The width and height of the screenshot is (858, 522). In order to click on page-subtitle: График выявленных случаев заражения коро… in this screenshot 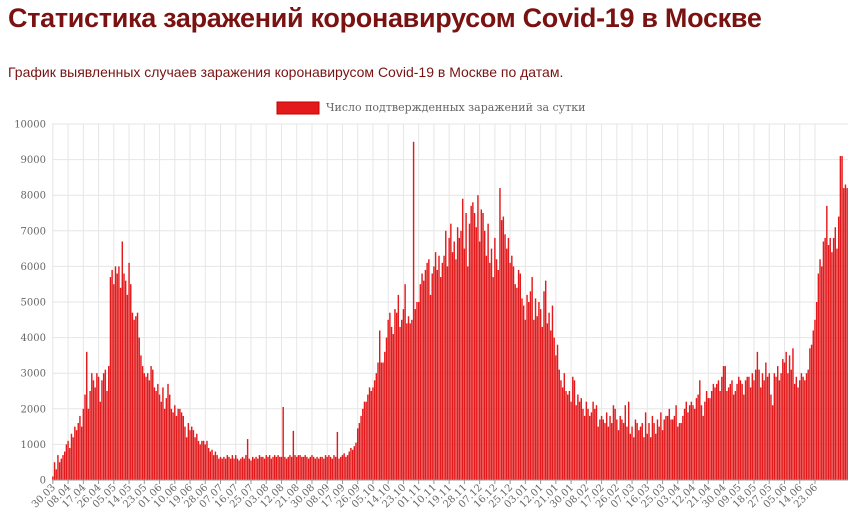, I will do `click(286, 72)`.